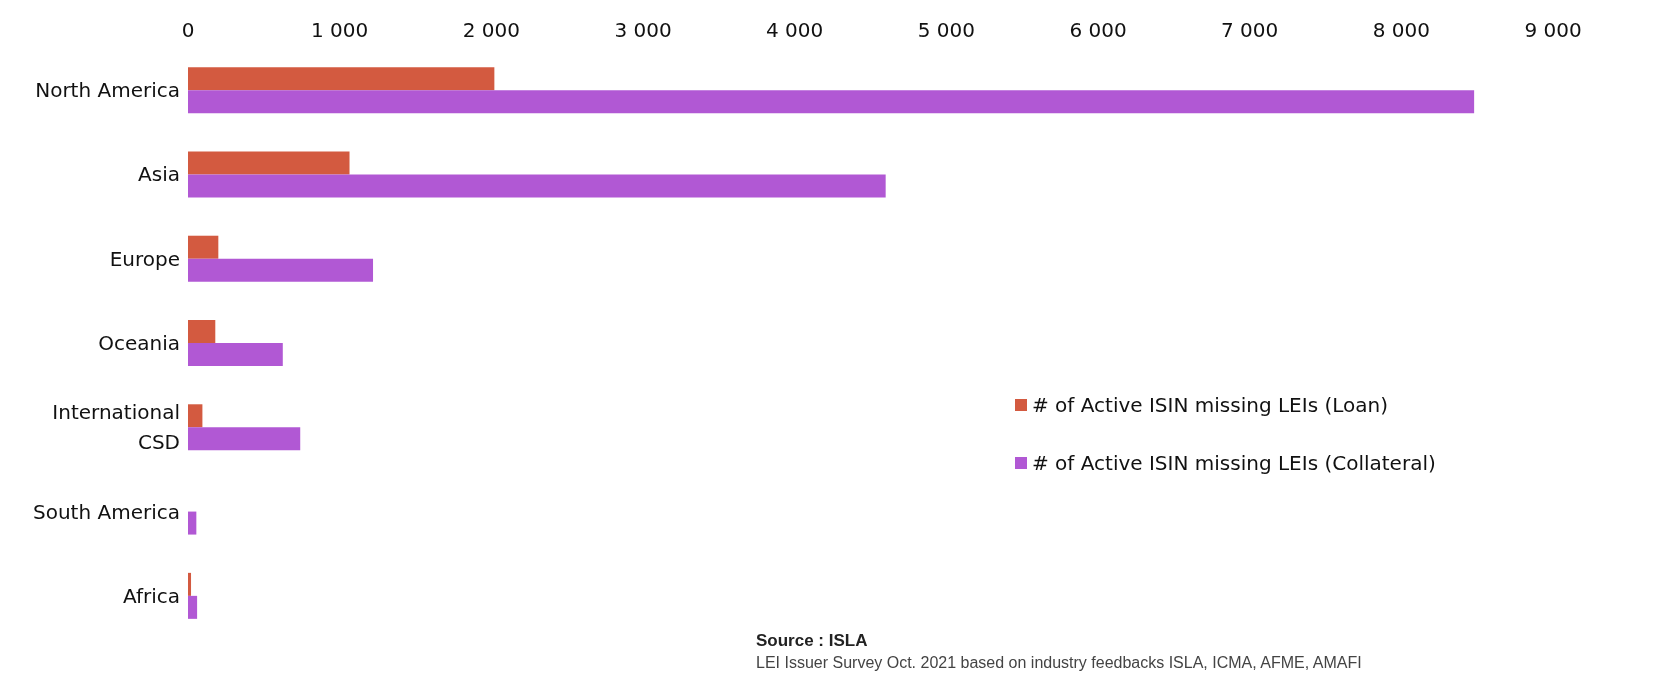 The height and width of the screenshot is (680, 1668). What do you see at coordinates (107, 90) in the screenshot?
I see `y-tick-label: North America` at bounding box center [107, 90].